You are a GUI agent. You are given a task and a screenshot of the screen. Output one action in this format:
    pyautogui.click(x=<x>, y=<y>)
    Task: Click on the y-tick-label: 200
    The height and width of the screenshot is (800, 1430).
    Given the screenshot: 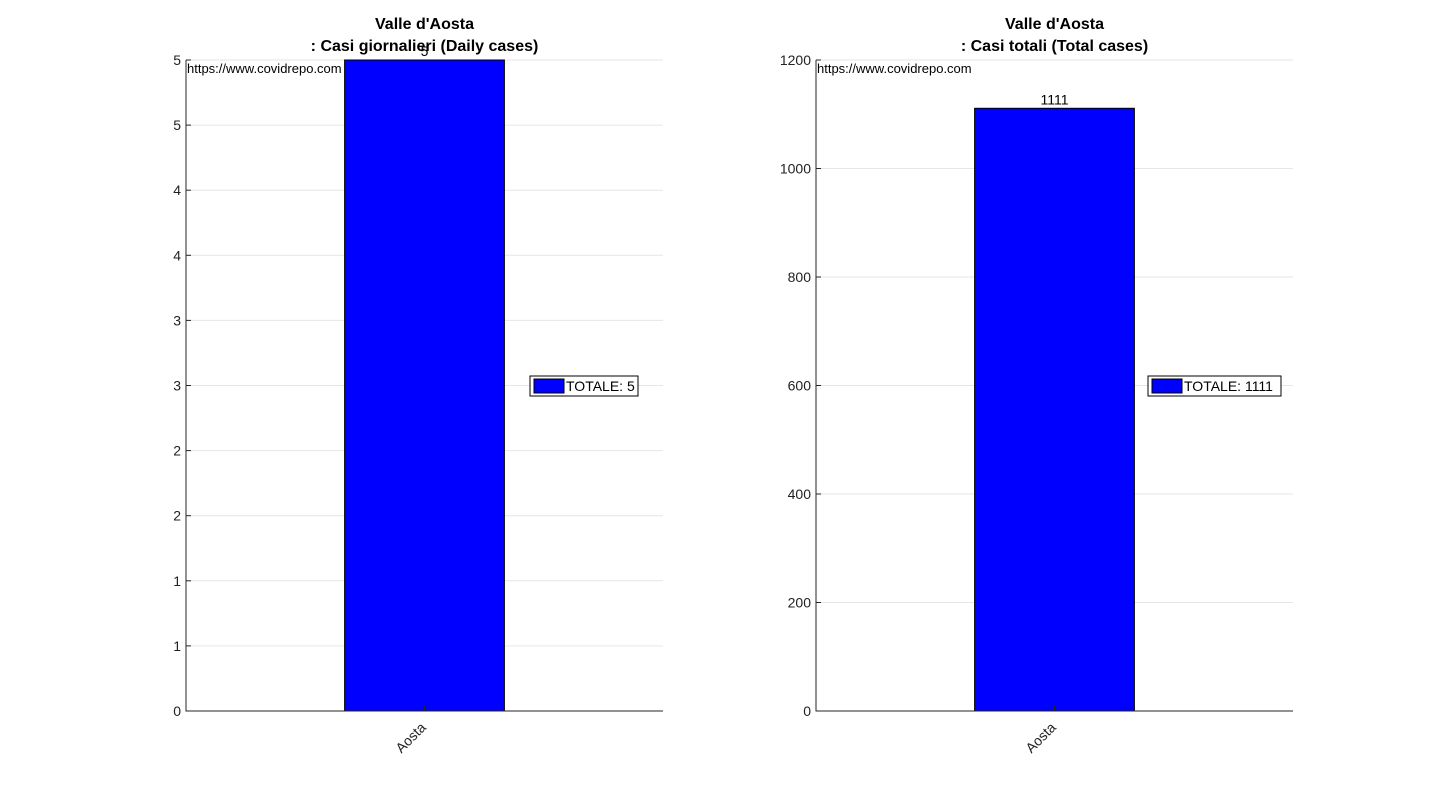 What is the action you would take?
    pyautogui.click(x=800, y=603)
    